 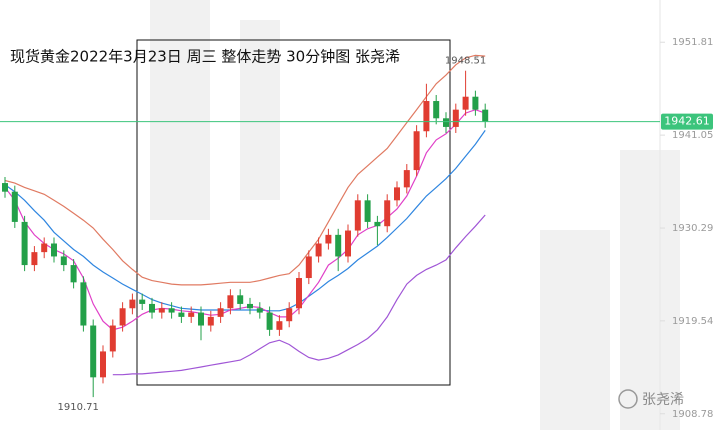 I want to click on low-label: 1910.71, so click(x=78, y=407).